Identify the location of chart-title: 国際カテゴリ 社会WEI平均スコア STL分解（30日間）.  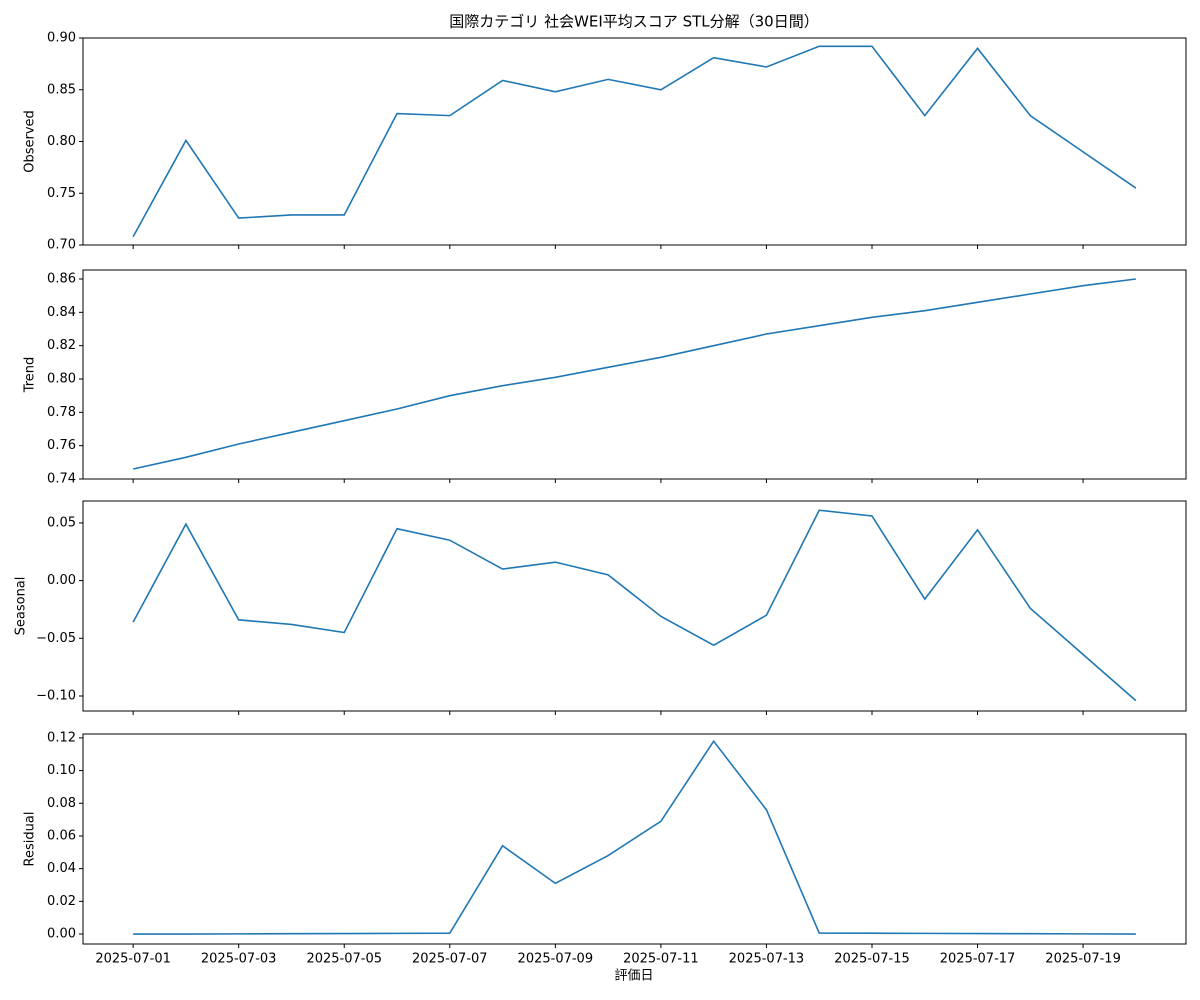
(633, 22).